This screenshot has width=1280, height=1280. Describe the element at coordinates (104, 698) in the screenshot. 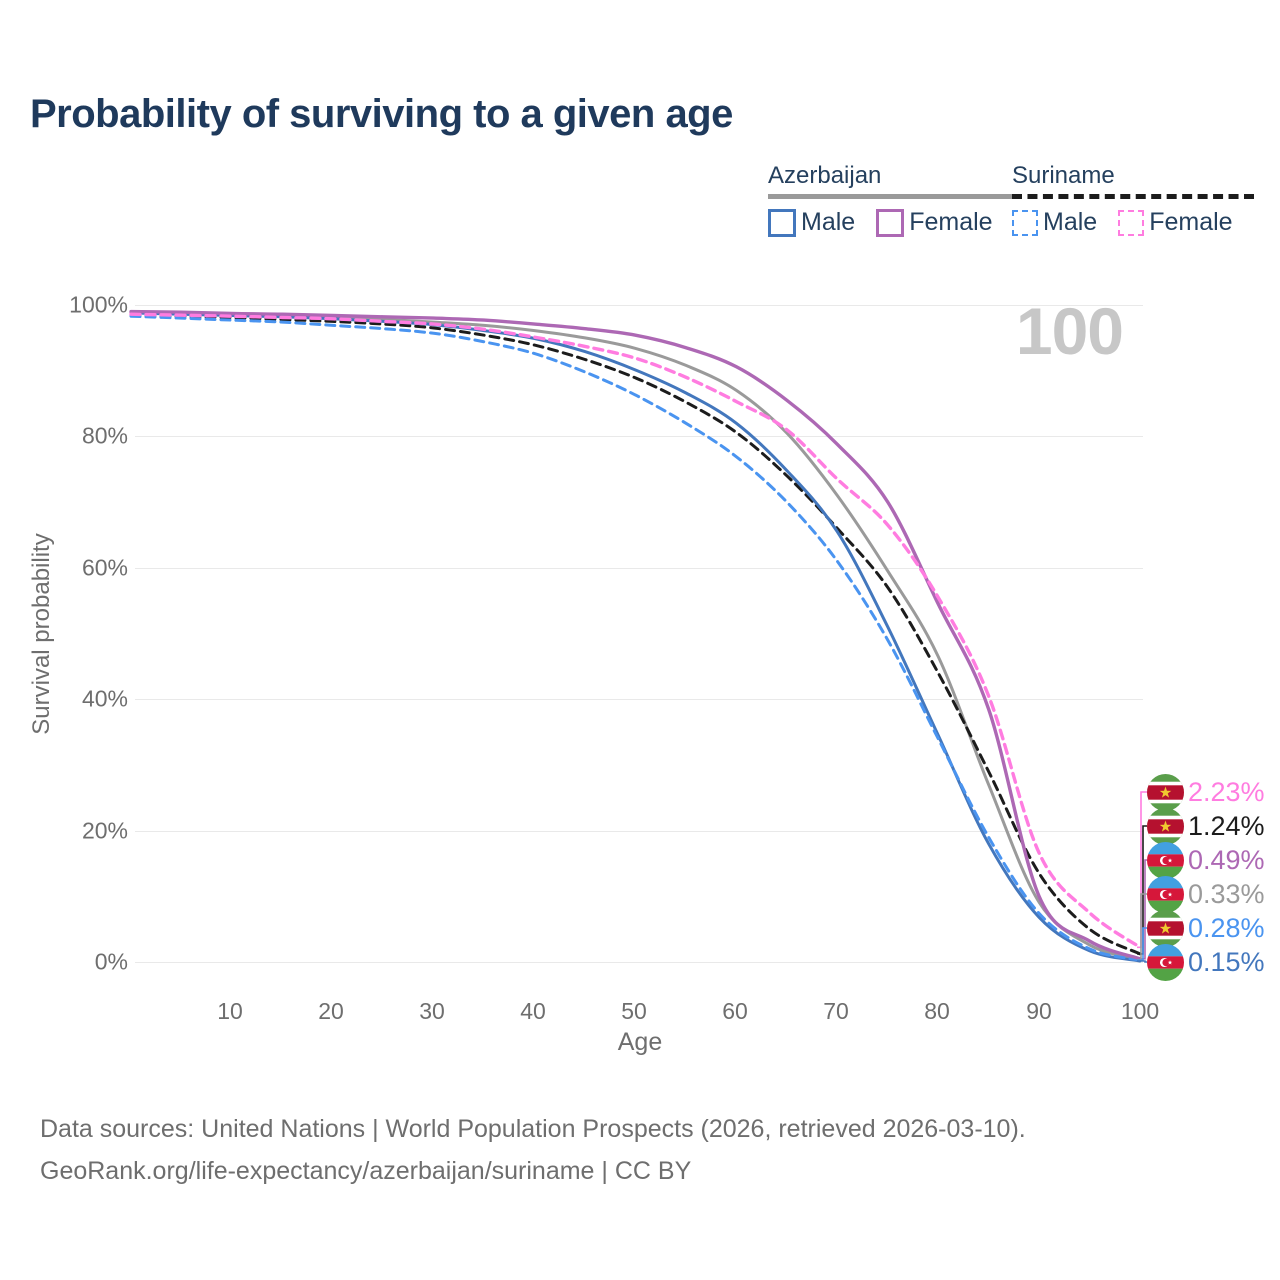

I see `y-tick-40: 40%` at that location.